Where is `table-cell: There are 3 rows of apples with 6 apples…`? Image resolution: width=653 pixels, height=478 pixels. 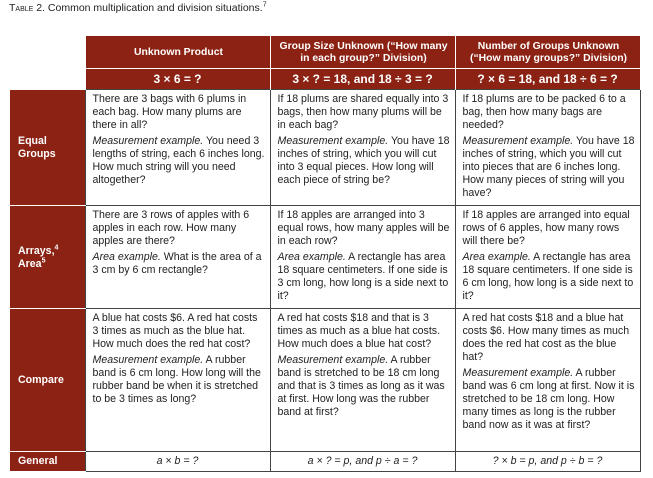
table-cell: There are 3 rows of apples with 6 apples… is located at coordinates (177, 257).